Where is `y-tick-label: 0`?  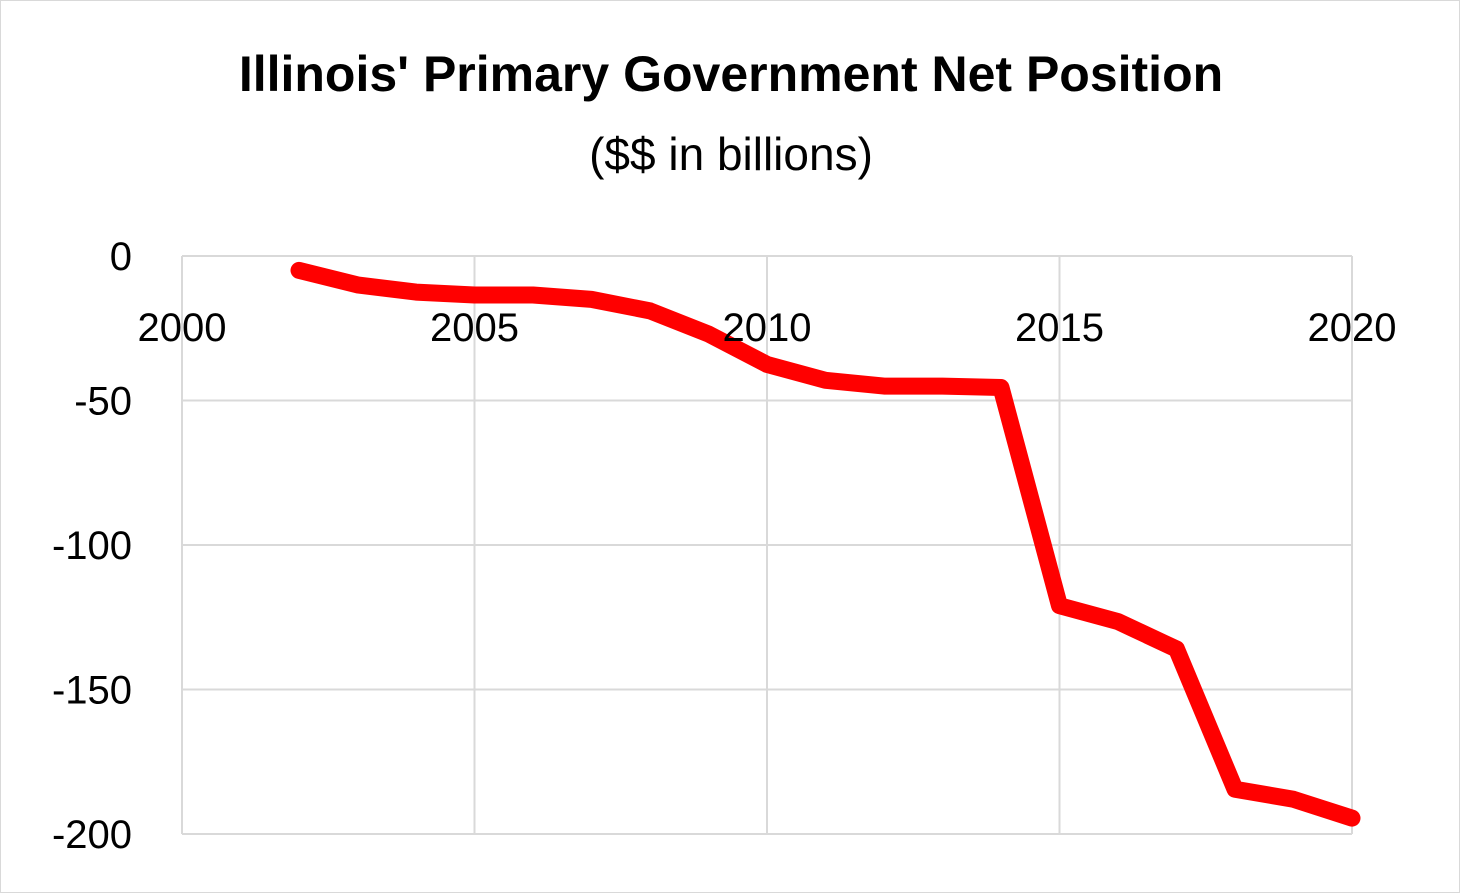 y-tick-label: 0 is located at coordinates (121, 257).